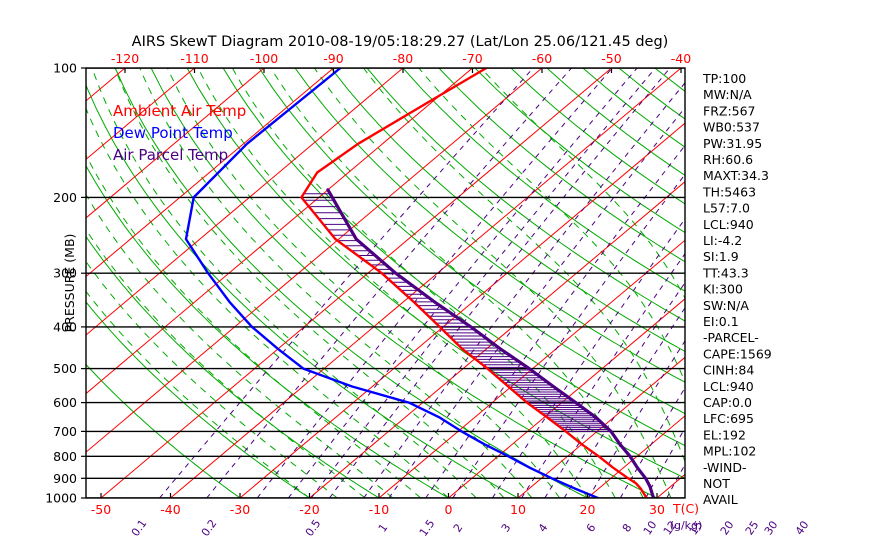 The width and height of the screenshot is (870, 560). Describe the element at coordinates (101, 509) in the screenshot. I see `bottom-tick-label: -50` at that location.